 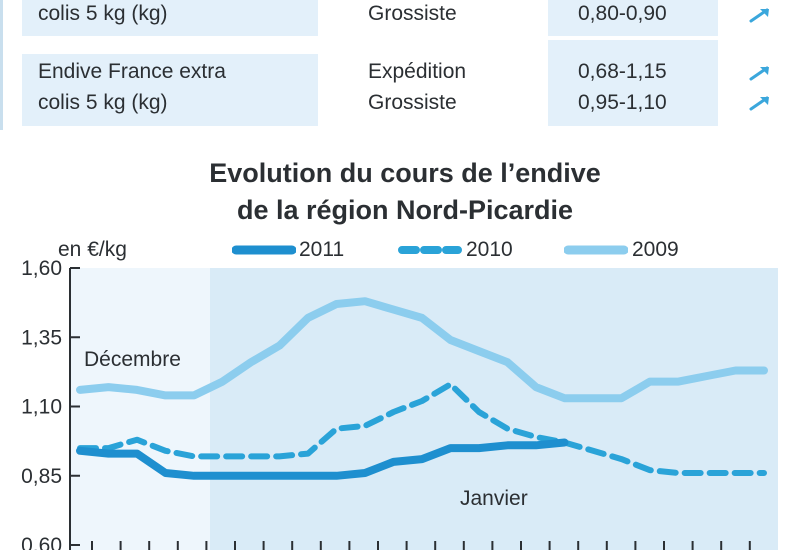 What do you see at coordinates (412, 102) in the screenshot?
I see `table-row-2-stage-2: Grossiste` at bounding box center [412, 102].